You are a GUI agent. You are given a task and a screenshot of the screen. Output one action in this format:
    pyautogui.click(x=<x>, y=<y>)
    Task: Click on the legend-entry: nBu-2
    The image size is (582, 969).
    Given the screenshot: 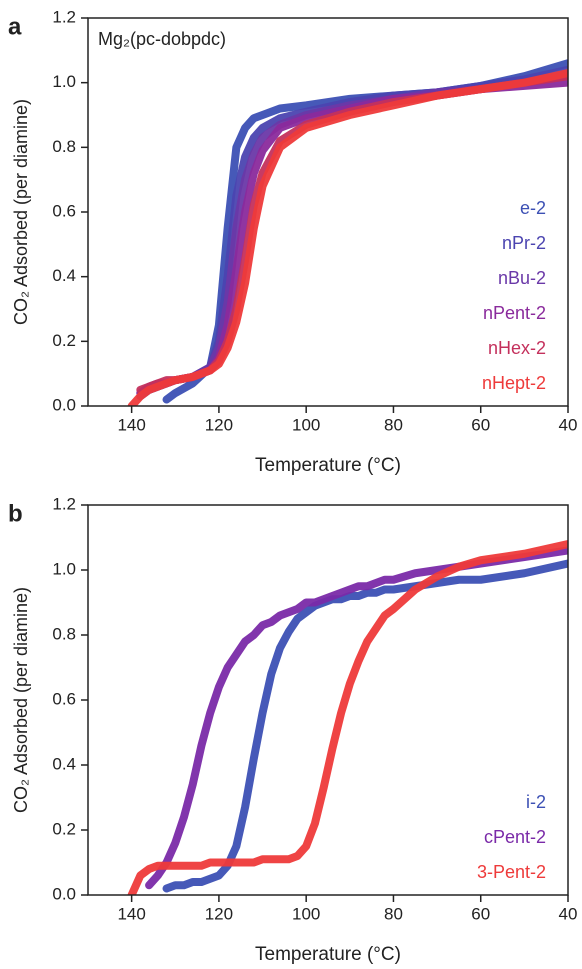 What is the action you would take?
    pyautogui.click(x=522, y=278)
    